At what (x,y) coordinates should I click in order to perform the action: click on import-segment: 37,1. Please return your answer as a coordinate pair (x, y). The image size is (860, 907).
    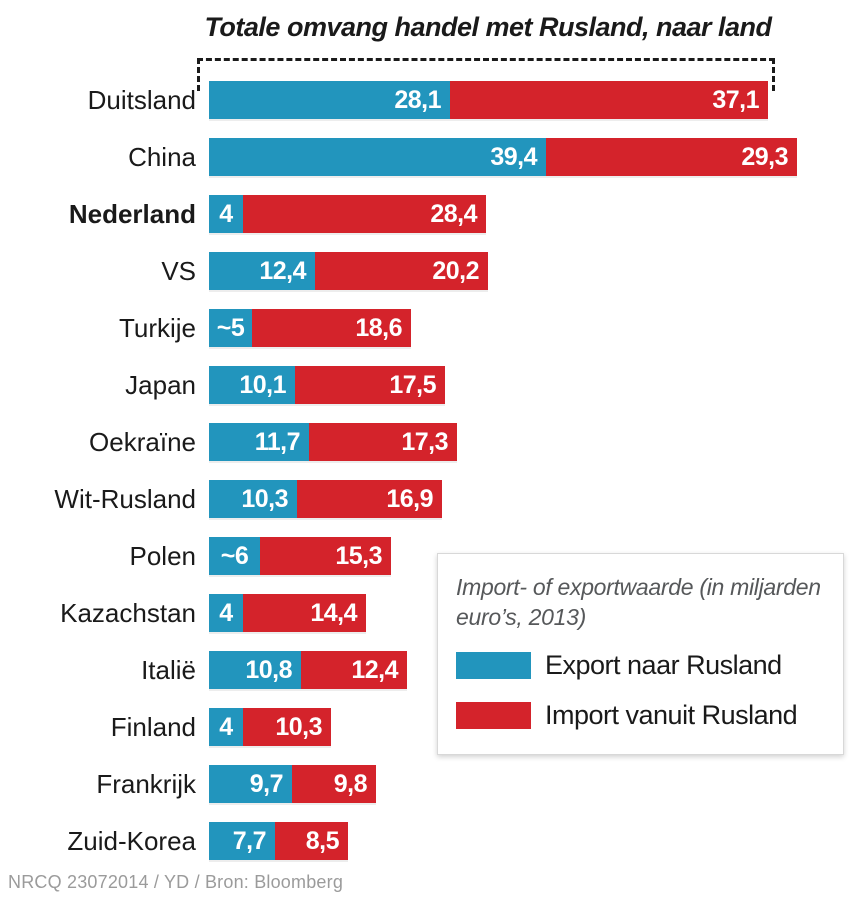
    Looking at the image, I should click on (609, 100).